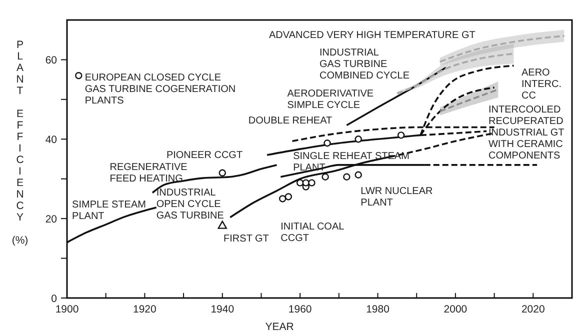 The width and height of the screenshot is (585, 336). What do you see at coordinates (204, 156) in the screenshot?
I see `annotation: PIONEER CCGT` at bounding box center [204, 156].